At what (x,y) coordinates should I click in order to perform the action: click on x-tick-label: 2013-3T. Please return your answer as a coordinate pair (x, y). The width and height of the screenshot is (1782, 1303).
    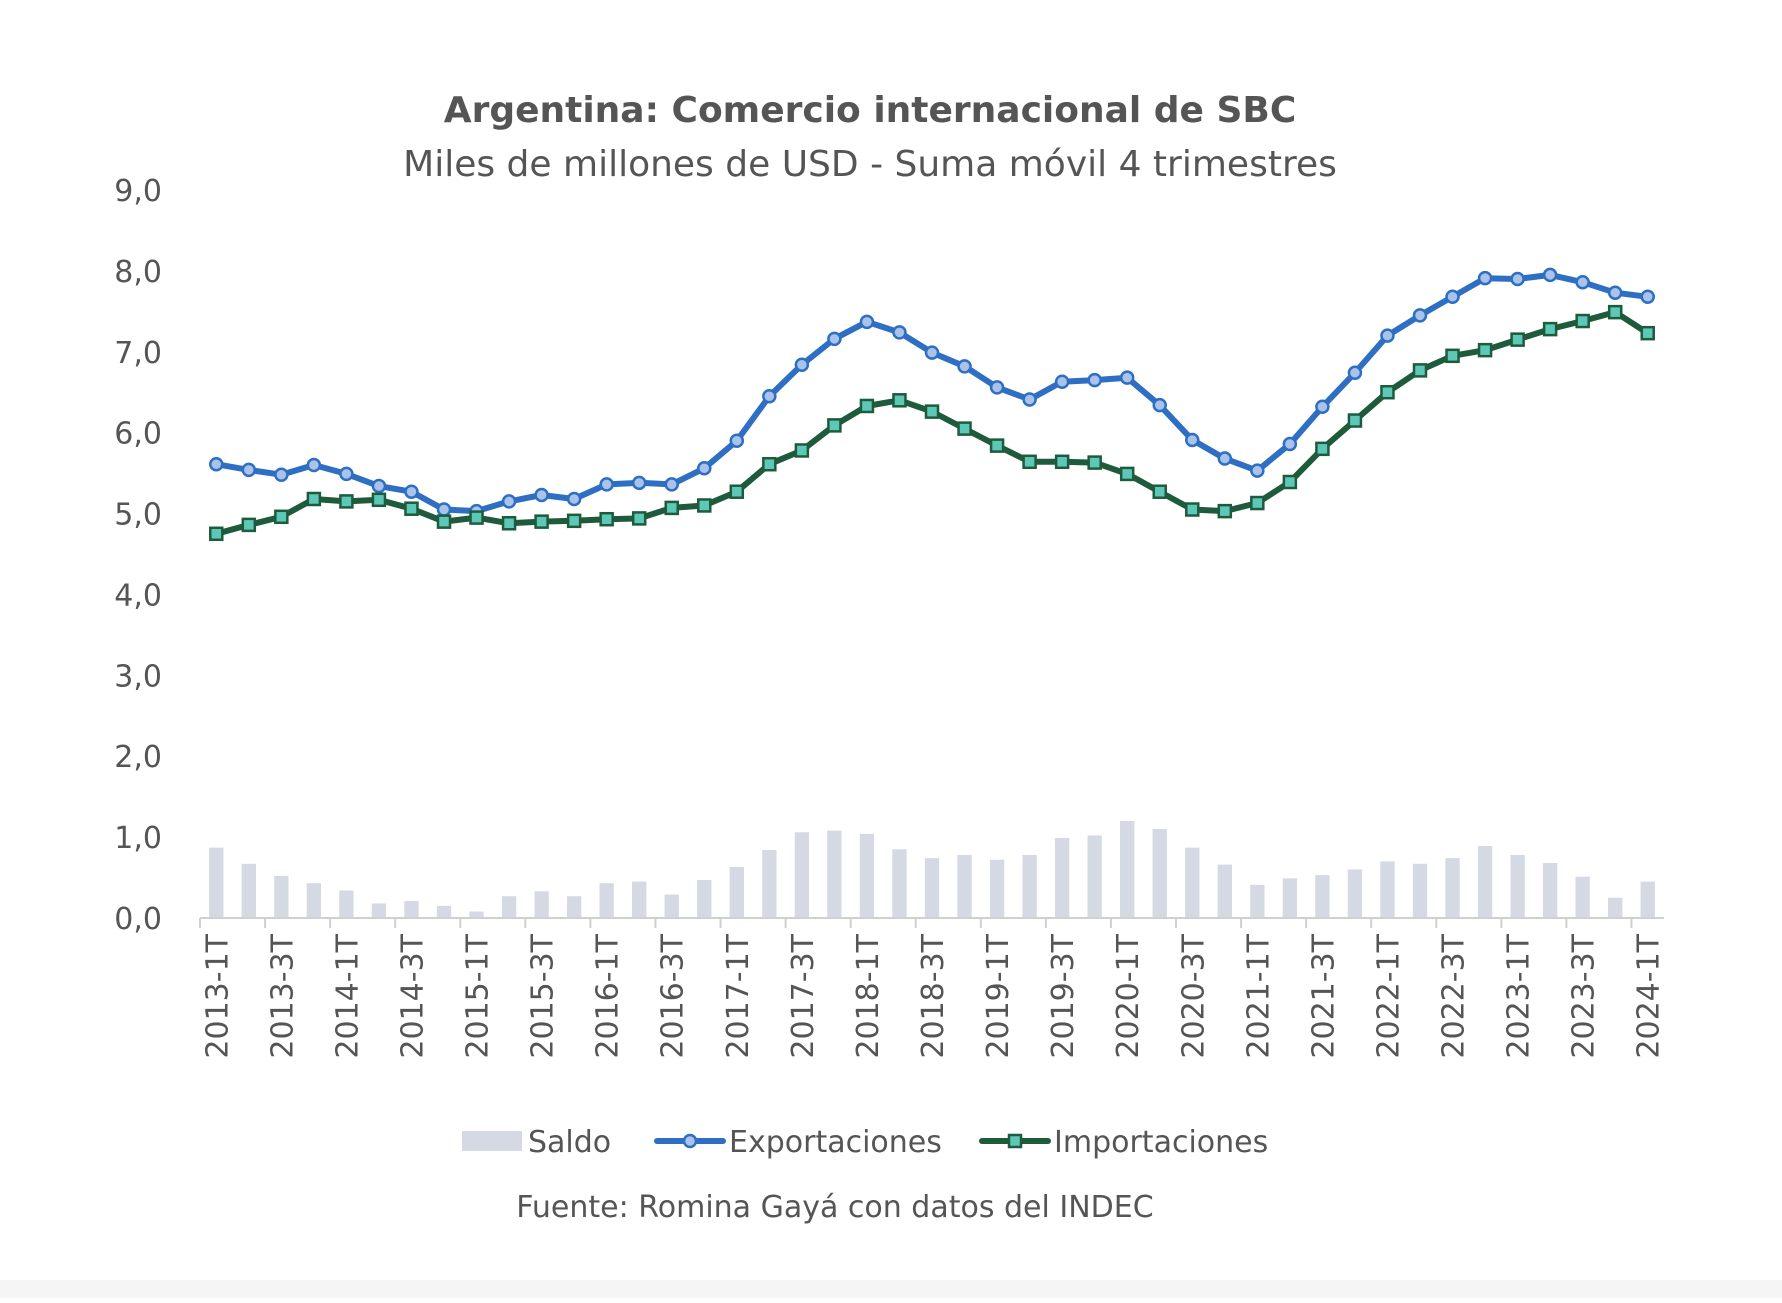
    Looking at the image, I should click on (282, 995).